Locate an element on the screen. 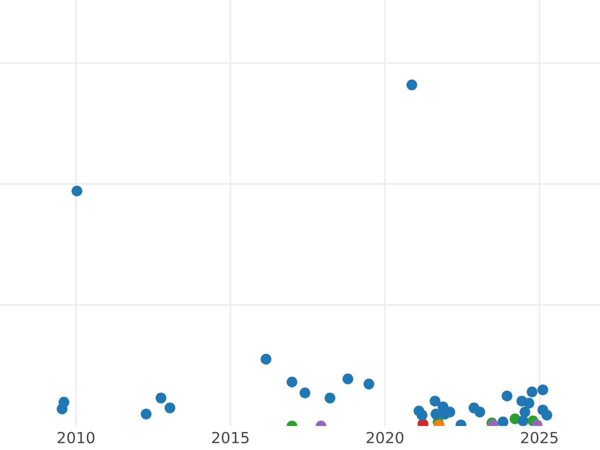 Image resolution: width=600 pixels, height=450 pixels. x-tick-label: 2020 is located at coordinates (385, 438).